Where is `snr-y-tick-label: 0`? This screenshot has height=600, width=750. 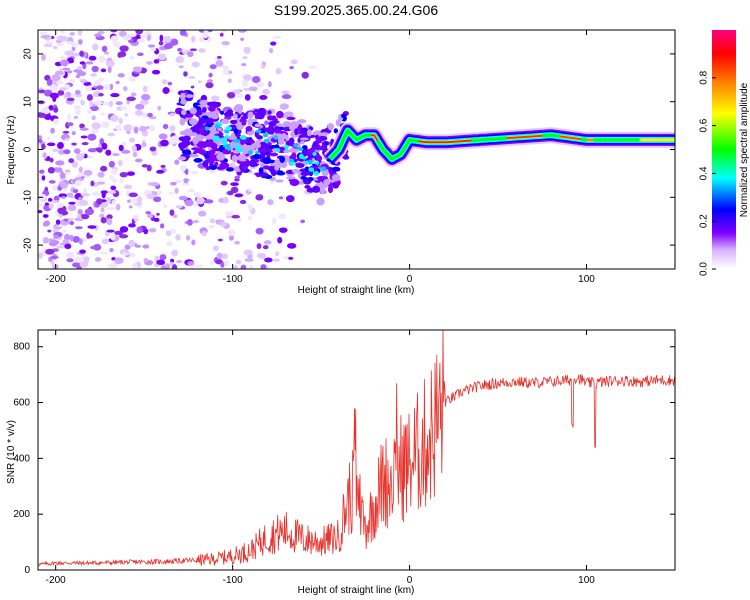 snr-y-tick-label: 0 is located at coordinates (27, 570).